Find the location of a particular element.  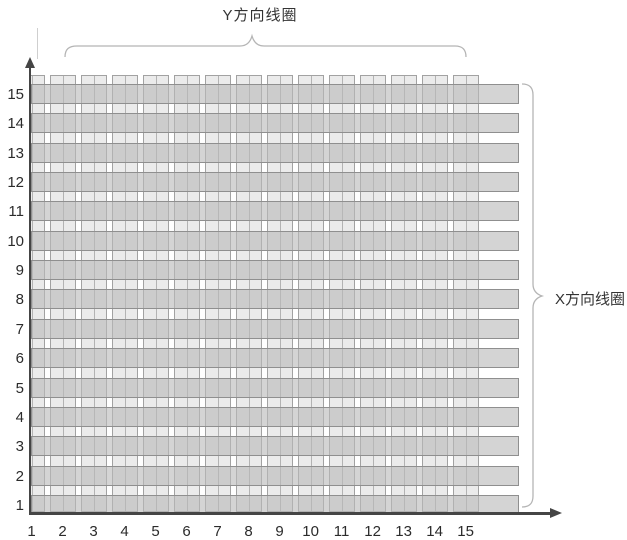

x-axis-tick-label: 9 is located at coordinates (279, 531).